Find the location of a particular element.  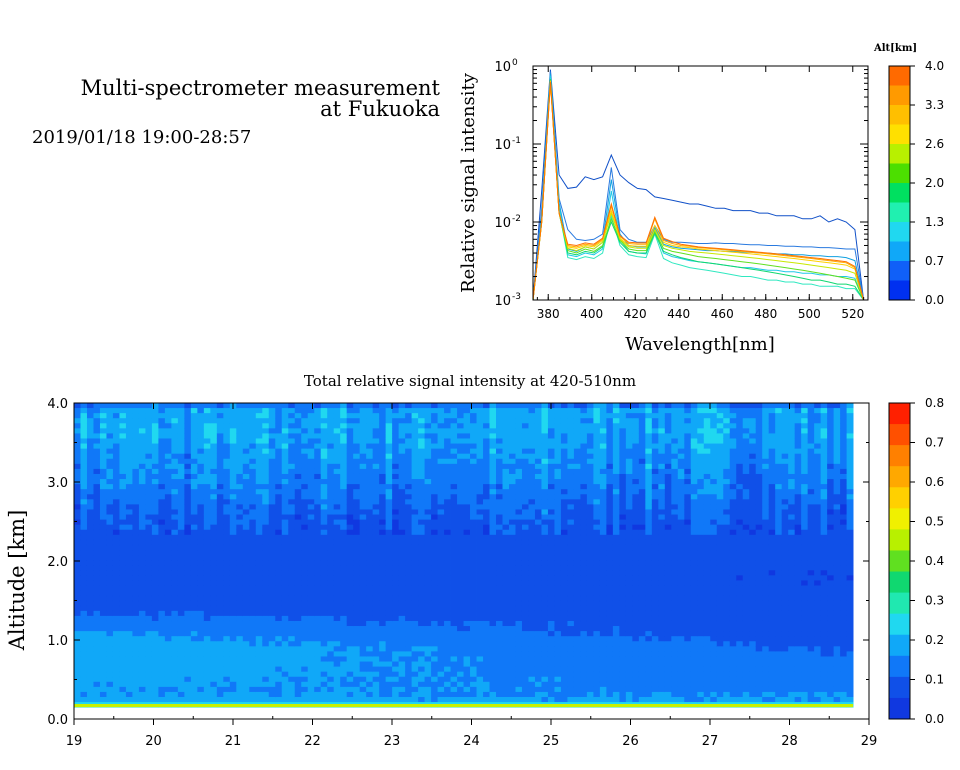

spectrum-series-group is located at coordinates (698, 185).